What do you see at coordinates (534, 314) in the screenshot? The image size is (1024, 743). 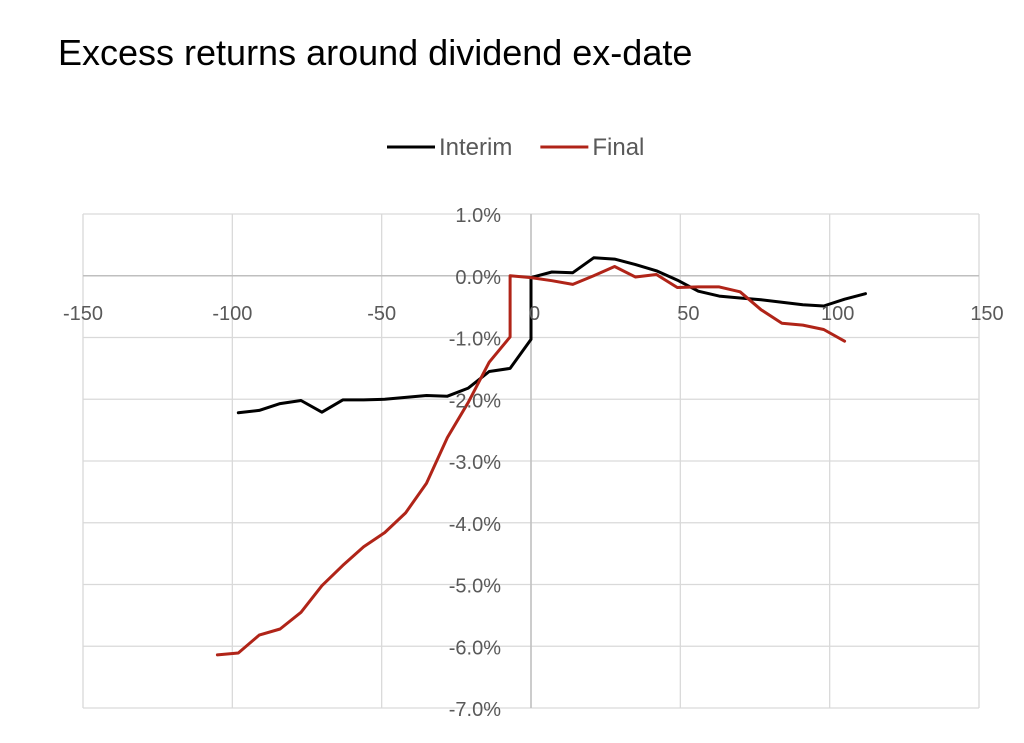 I see `x-tick-label: 0` at bounding box center [534, 314].